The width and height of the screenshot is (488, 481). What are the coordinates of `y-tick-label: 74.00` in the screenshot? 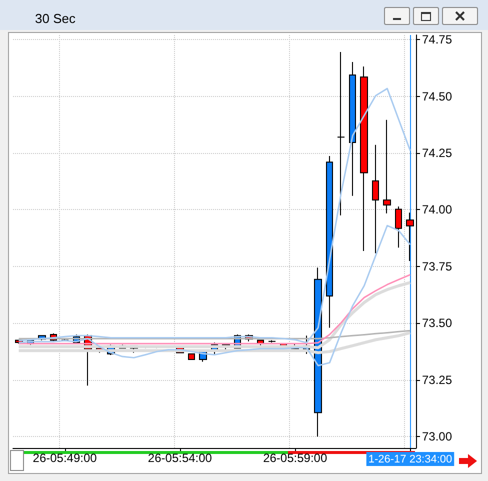 It's located at (437, 209).